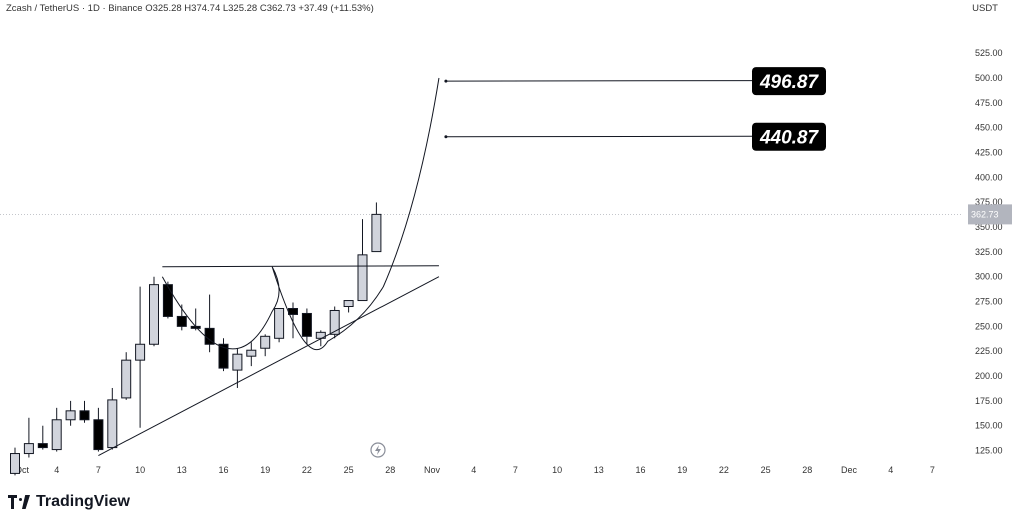  Describe the element at coordinates (989, 401) in the screenshot. I see `y-tick-label: 175.00` at that location.